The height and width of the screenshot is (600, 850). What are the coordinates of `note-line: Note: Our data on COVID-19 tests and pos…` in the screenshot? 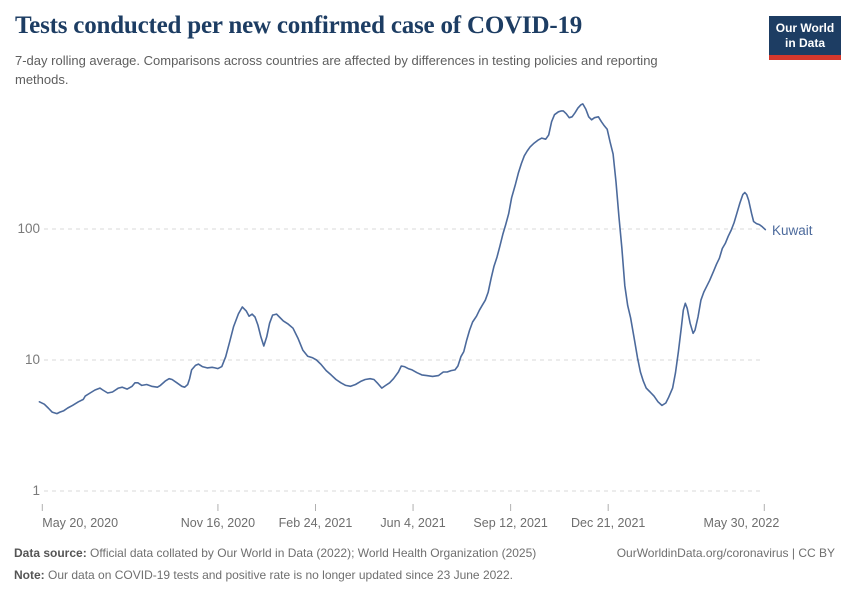 It's located at (263, 575).